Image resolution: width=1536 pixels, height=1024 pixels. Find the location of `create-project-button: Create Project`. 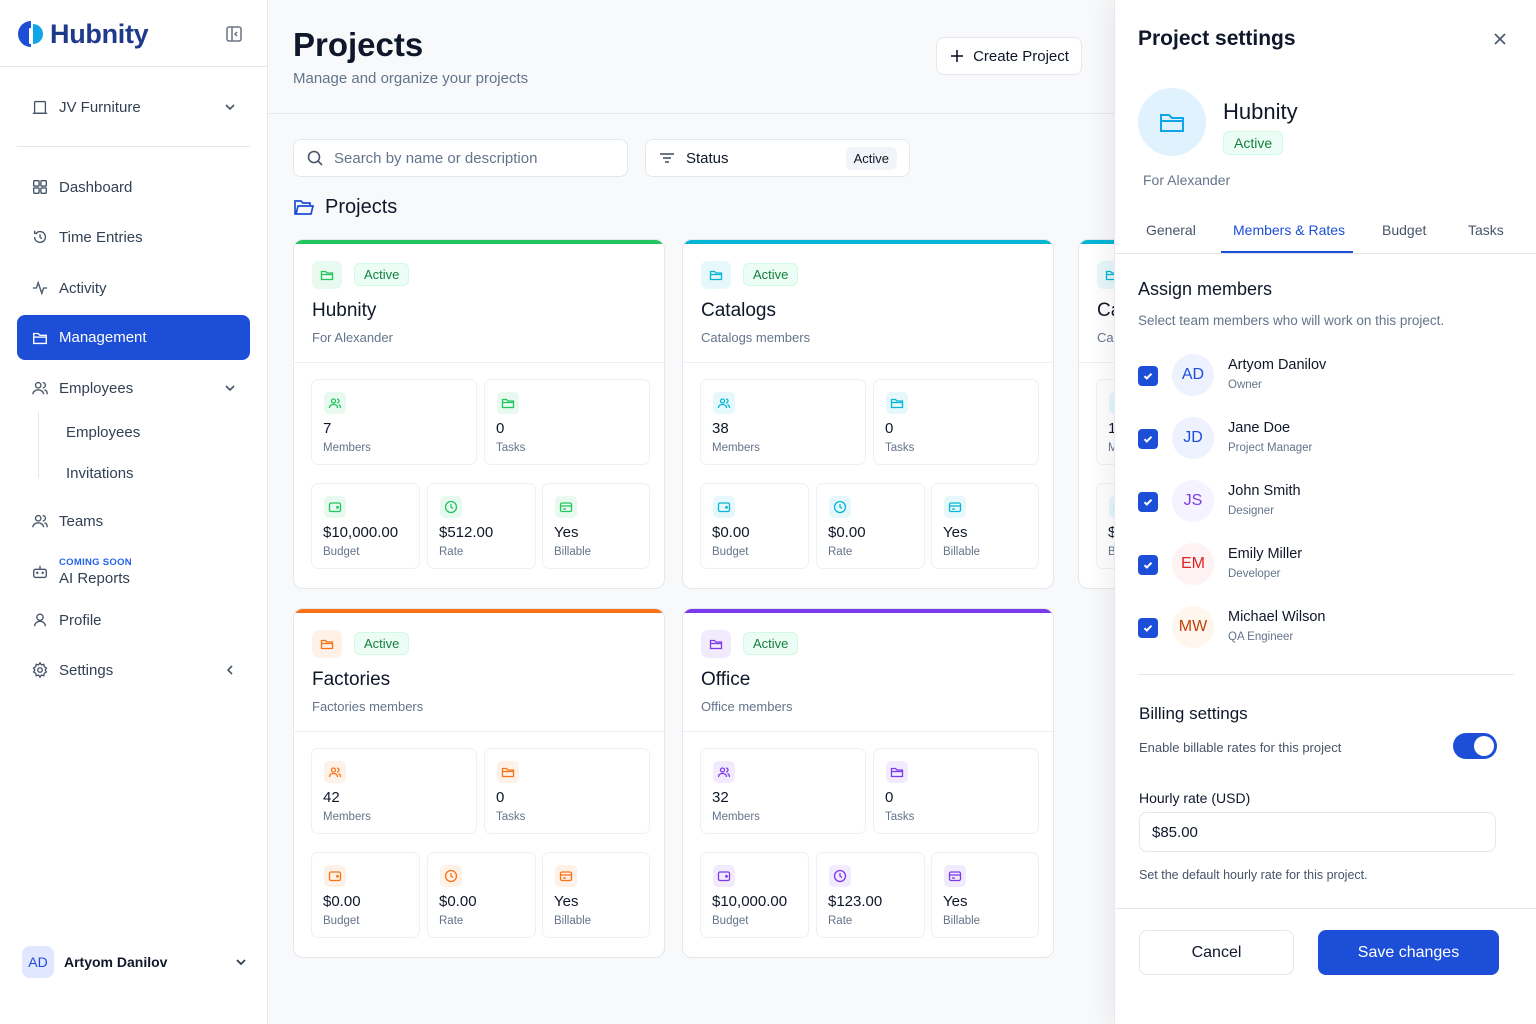

create-project-button: Create Project is located at coordinates (1009, 56).